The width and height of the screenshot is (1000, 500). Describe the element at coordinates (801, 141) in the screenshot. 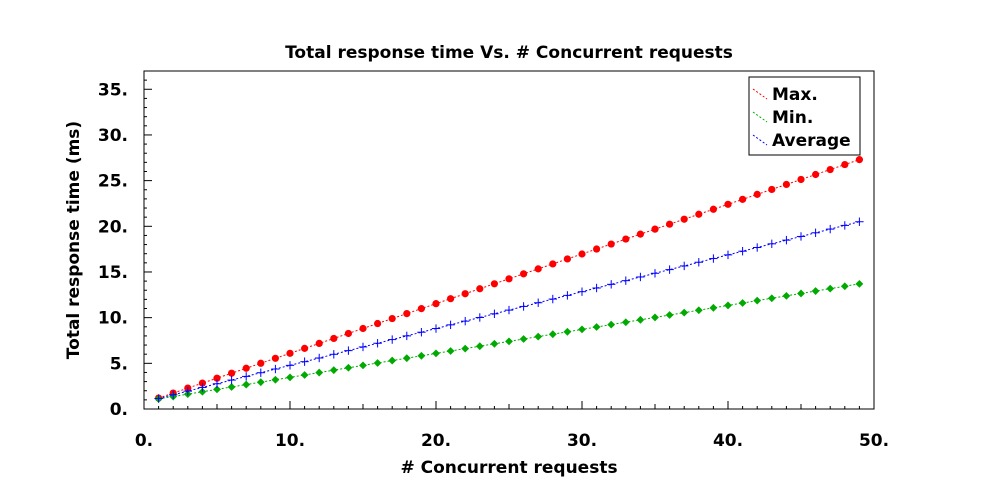

I see `legend-item: Average` at that location.